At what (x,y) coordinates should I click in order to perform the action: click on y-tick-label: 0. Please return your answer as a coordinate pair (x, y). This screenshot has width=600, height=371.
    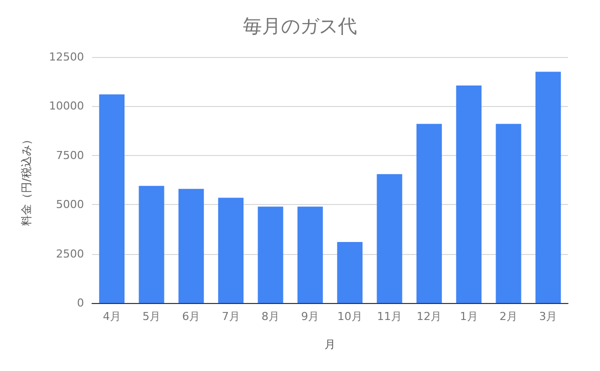
    Looking at the image, I should click on (80, 303).